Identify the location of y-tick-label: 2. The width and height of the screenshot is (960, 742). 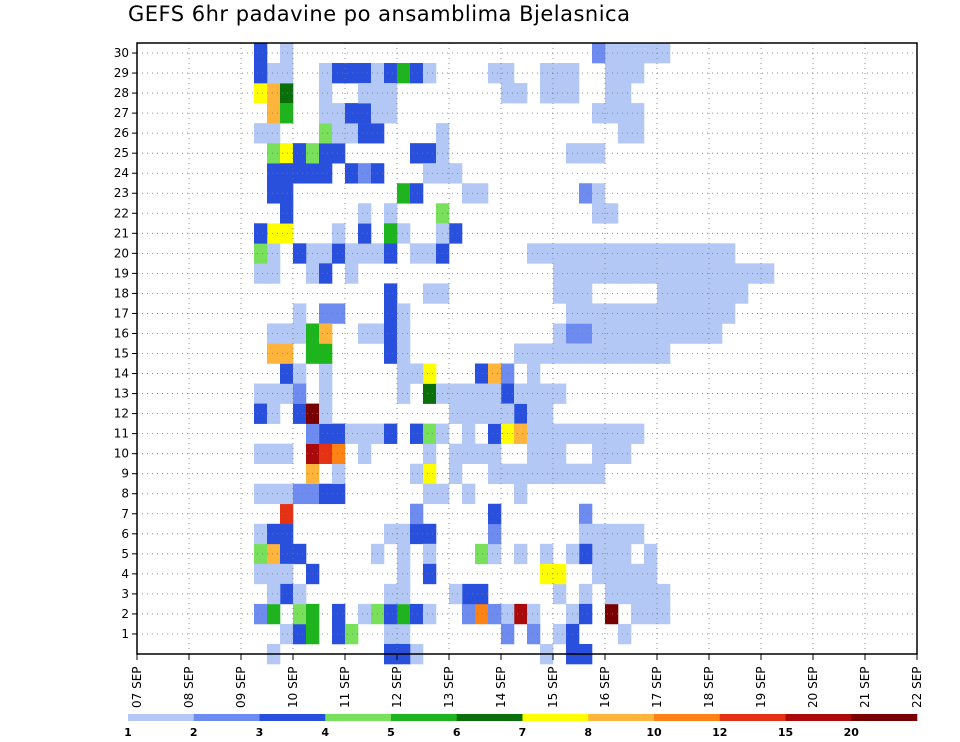
(125, 614).